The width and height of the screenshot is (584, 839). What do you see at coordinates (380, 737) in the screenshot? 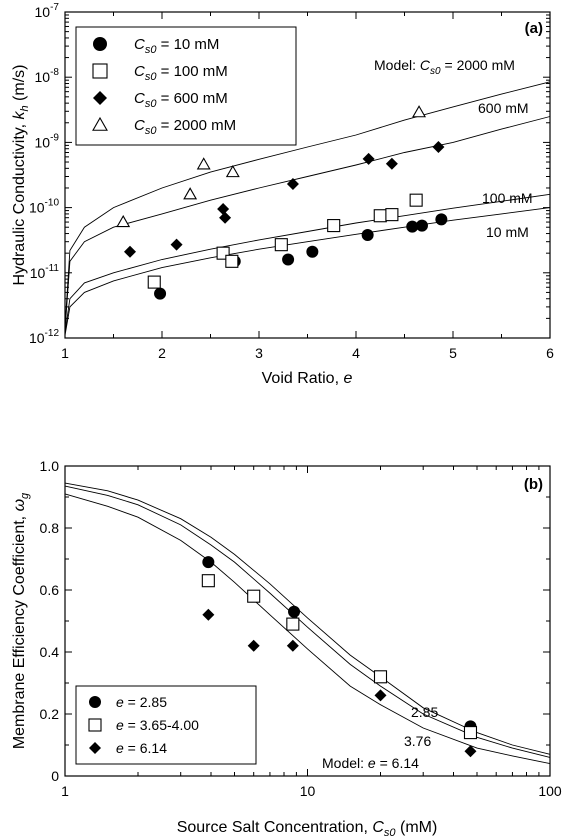
I see `model-curve-labels-b: 2.85 3.76 Model: e = 6.14` at bounding box center [380, 737].